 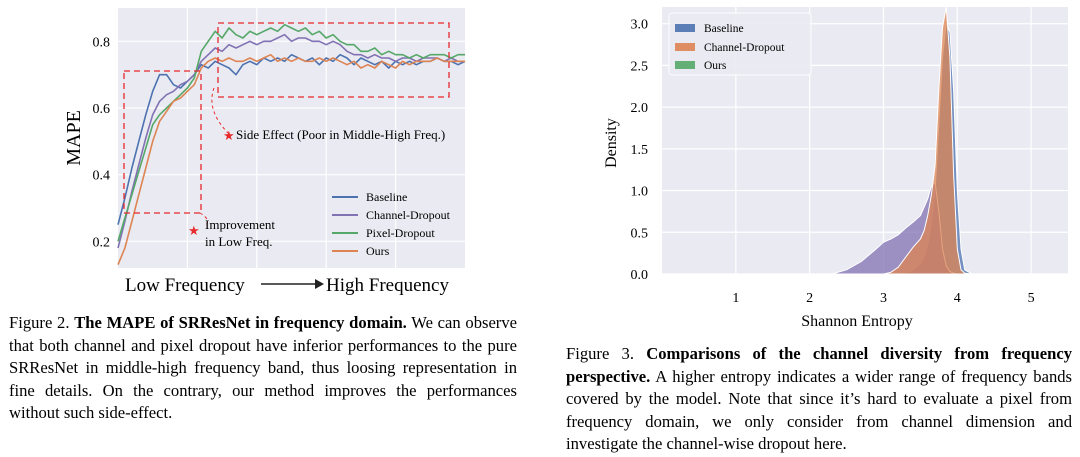 What do you see at coordinates (102, 42) in the screenshot?
I see `y-tick-label: 0.8` at bounding box center [102, 42].